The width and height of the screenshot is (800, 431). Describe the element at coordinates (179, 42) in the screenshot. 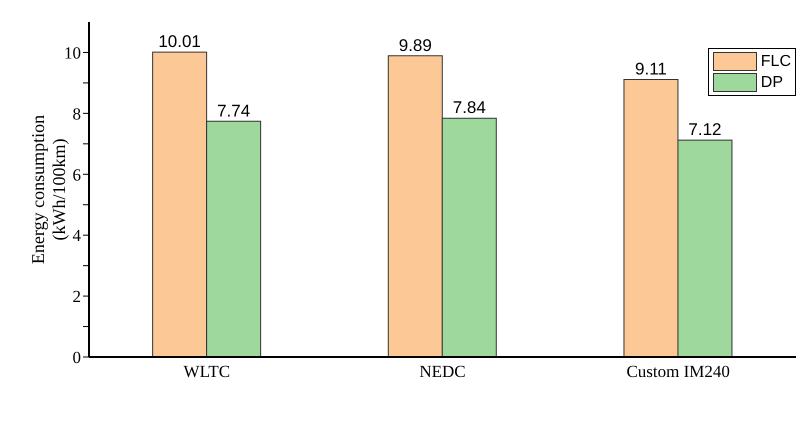

I see `data-label: 10.01` at that location.